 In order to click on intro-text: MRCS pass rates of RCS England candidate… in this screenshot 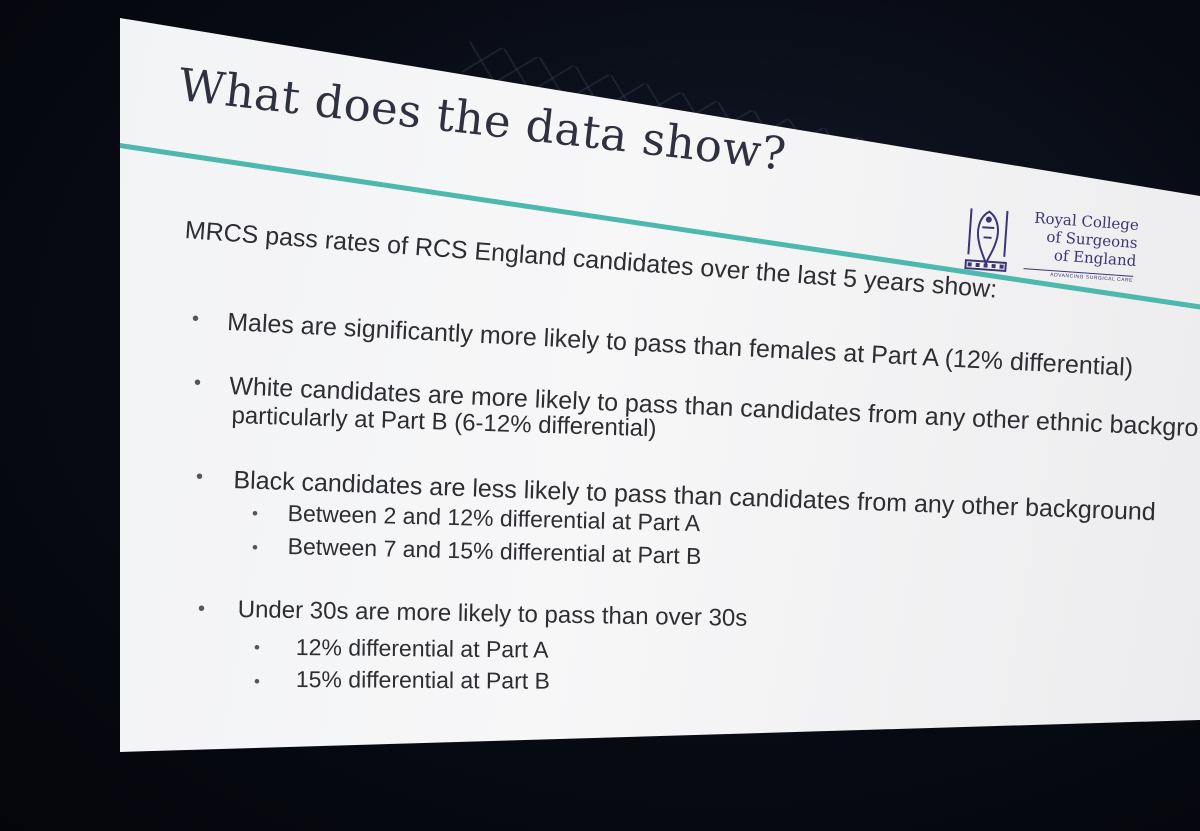, I will do `click(591, 260)`.